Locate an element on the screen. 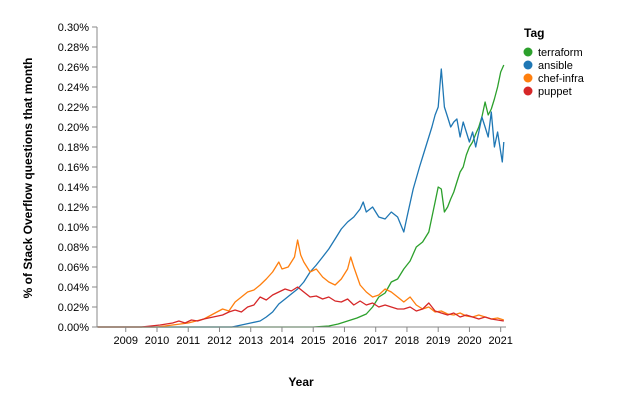 The height and width of the screenshot is (404, 620). y-tick-label: 0.30% is located at coordinates (73, 28).